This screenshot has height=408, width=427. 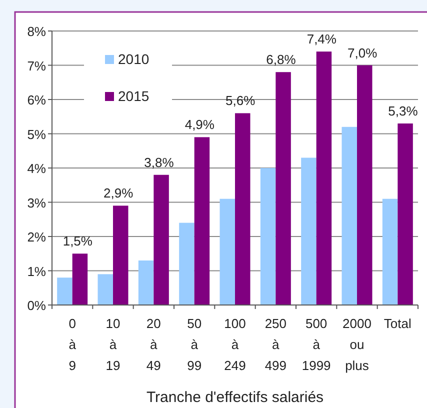 I want to click on data-label: 3,8%, so click(x=159, y=162).